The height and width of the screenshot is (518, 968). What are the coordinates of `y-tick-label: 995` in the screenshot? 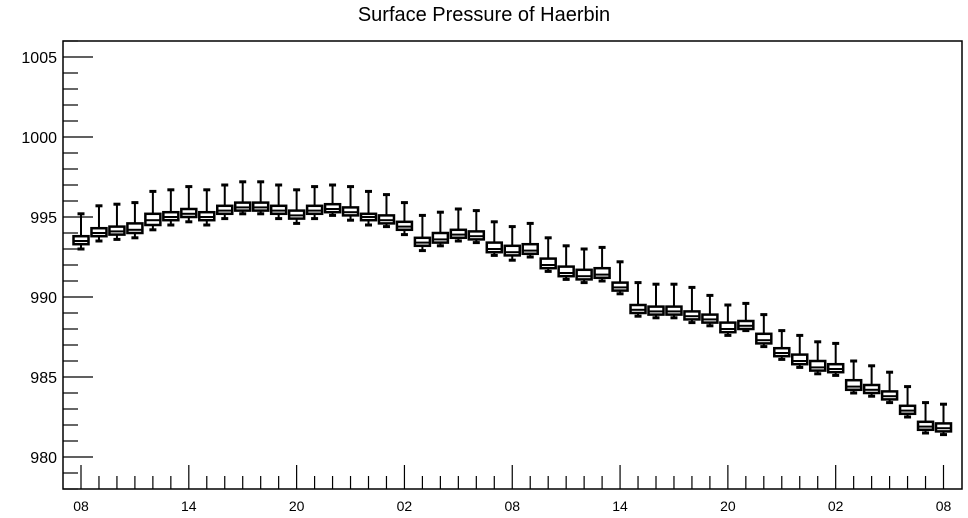 It's located at (43, 218).